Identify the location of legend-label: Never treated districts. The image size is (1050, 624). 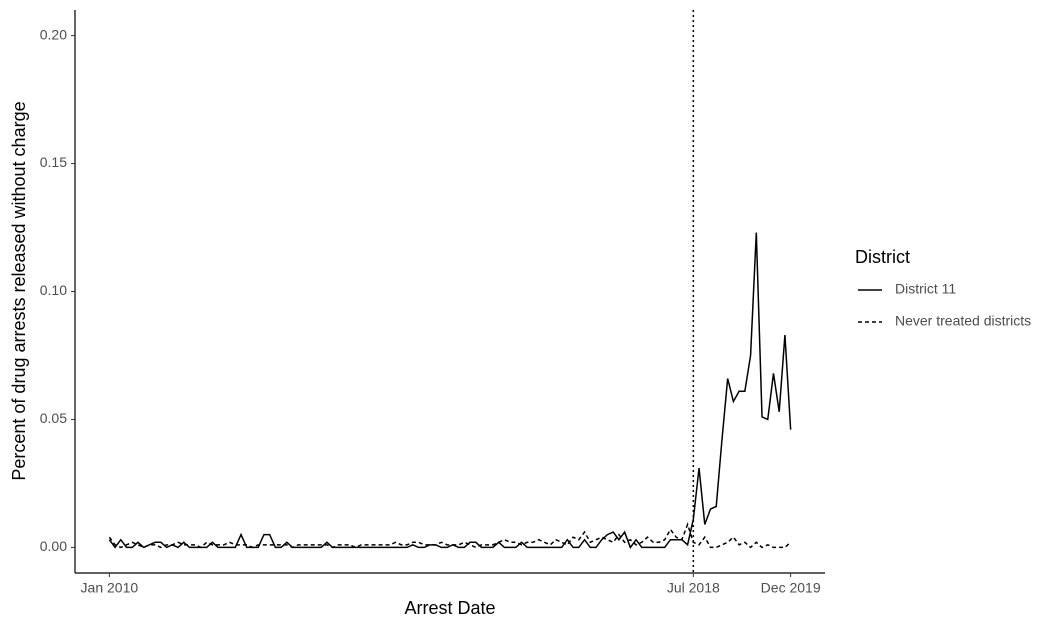
(963, 321).